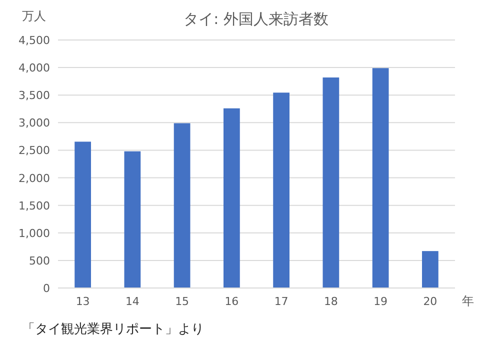 The width and height of the screenshot is (503, 350). What do you see at coordinates (468, 301) in the screenshot?
I see `x-axis-title: 年` at bounding box center [468, 301].